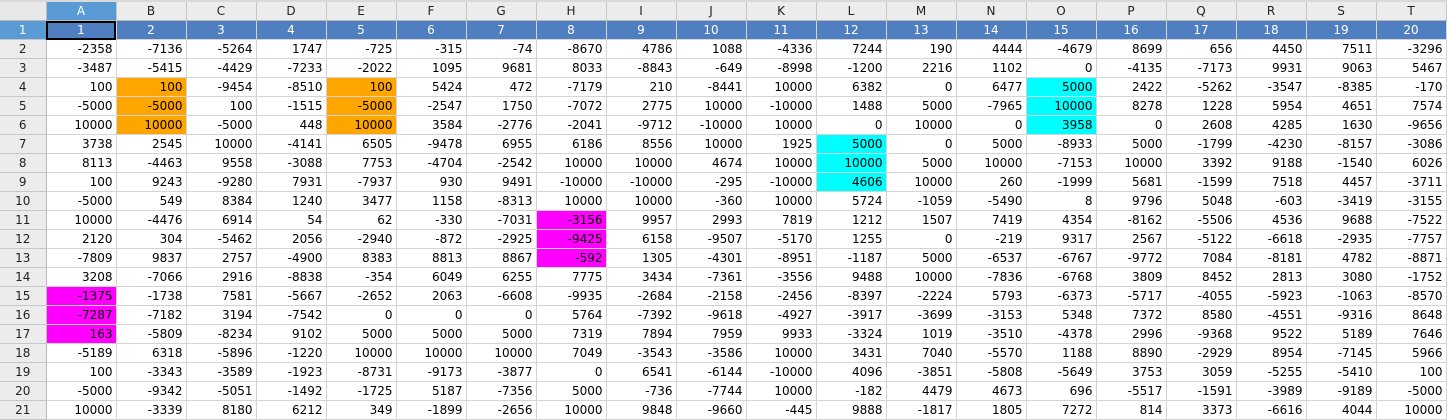 This screenshot has height=420, width=1447. I want to click on cell-p8: 10000, so click(1131, 163).